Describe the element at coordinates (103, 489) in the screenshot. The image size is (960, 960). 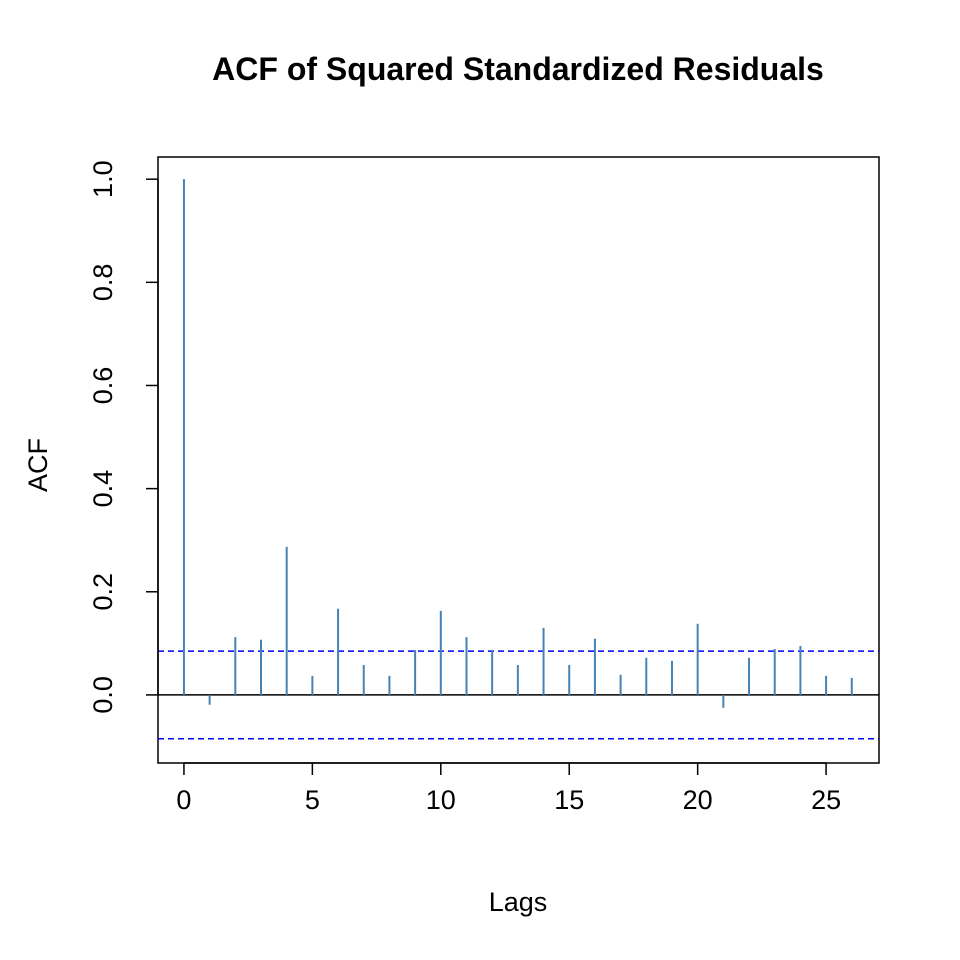
I see `y-tick-label: 0.4` at that location.